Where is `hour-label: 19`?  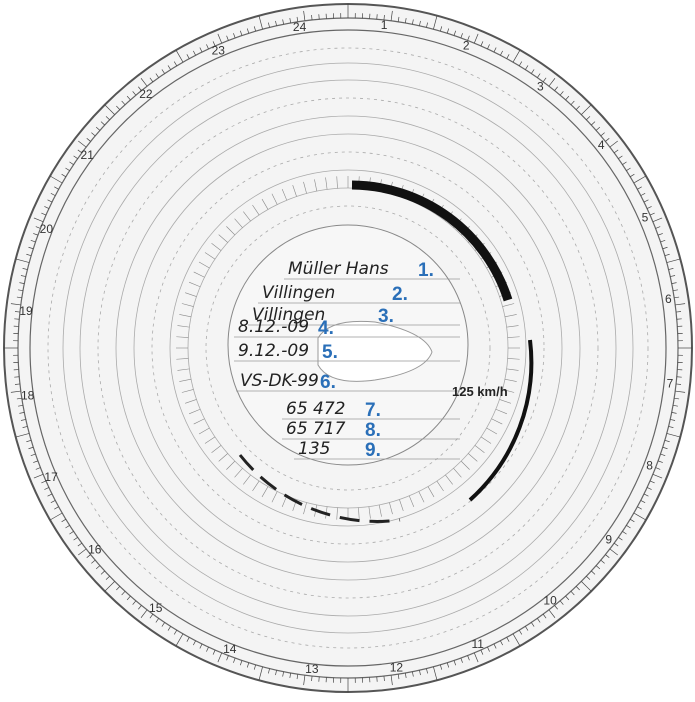 hour-label: 19 is located at coordinates (26, 311).